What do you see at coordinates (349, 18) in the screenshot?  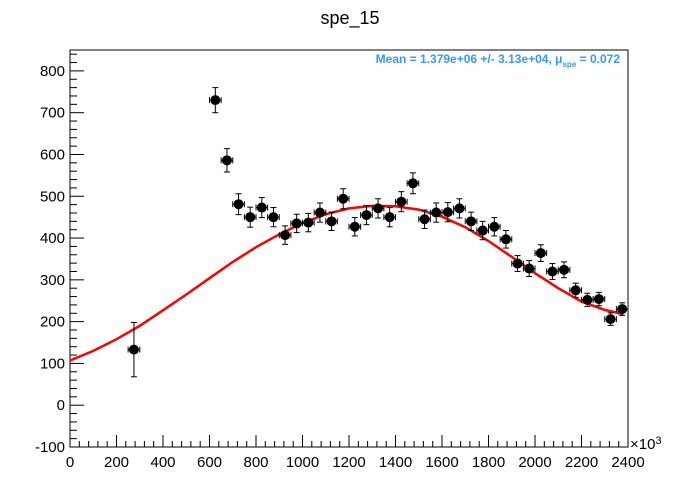 I see `chart-title: spe_15` at bounding box center [349, 18].